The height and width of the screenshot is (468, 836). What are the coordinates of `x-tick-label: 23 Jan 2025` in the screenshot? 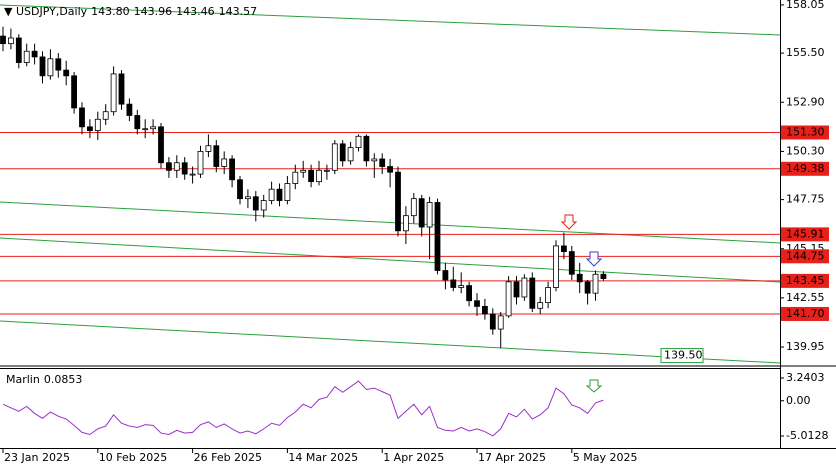 It's located at (37, 457).